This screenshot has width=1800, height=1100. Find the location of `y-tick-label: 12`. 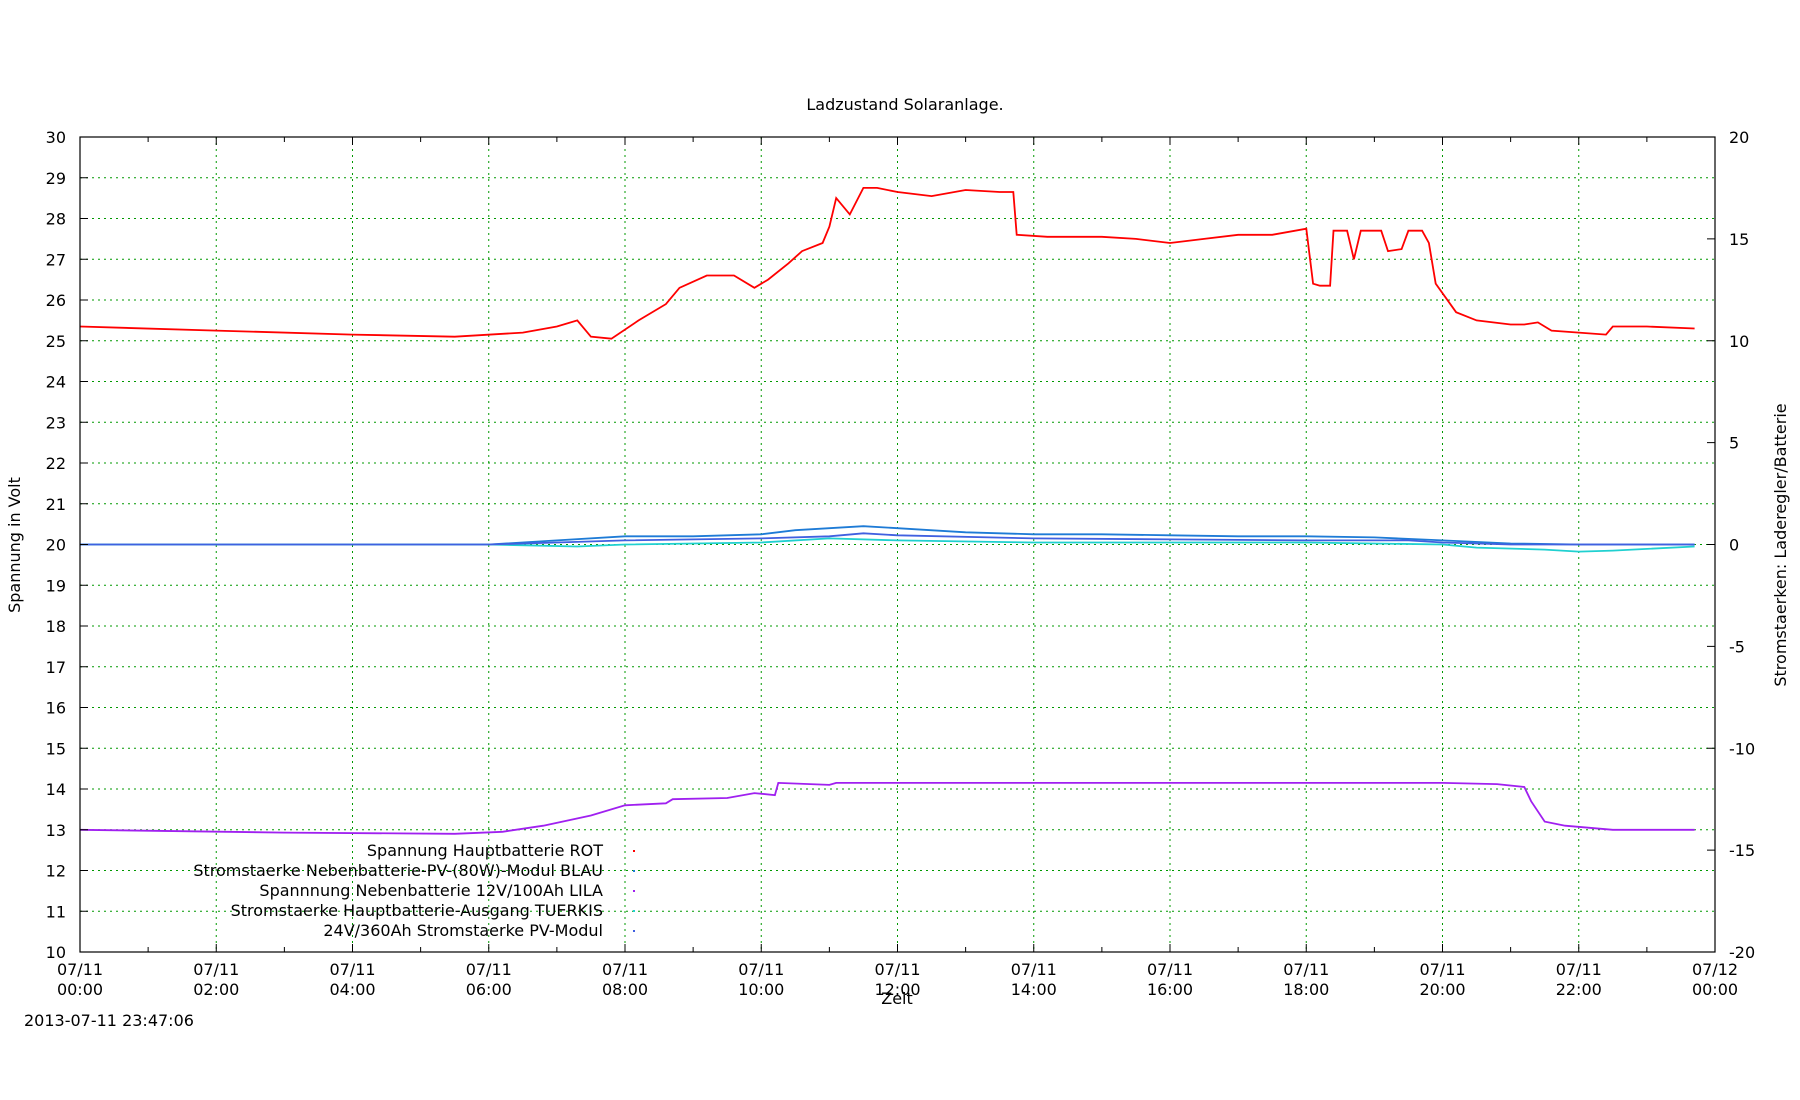

y-tick-label: 12 is located at coordinates (56, 871).